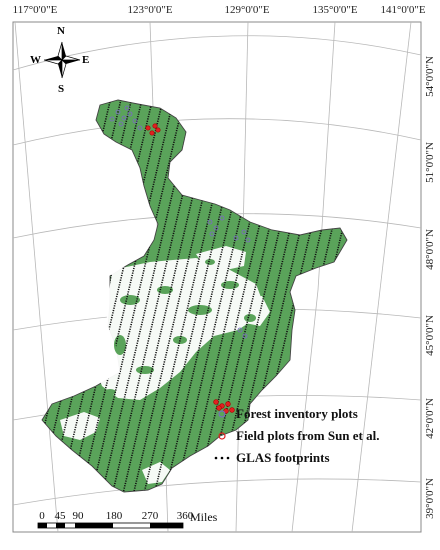  What do you see at coordinates (430, 249) in the screenshot?
I see `latitude-label: 48°0'0"N` at bounding box center [430, 249].